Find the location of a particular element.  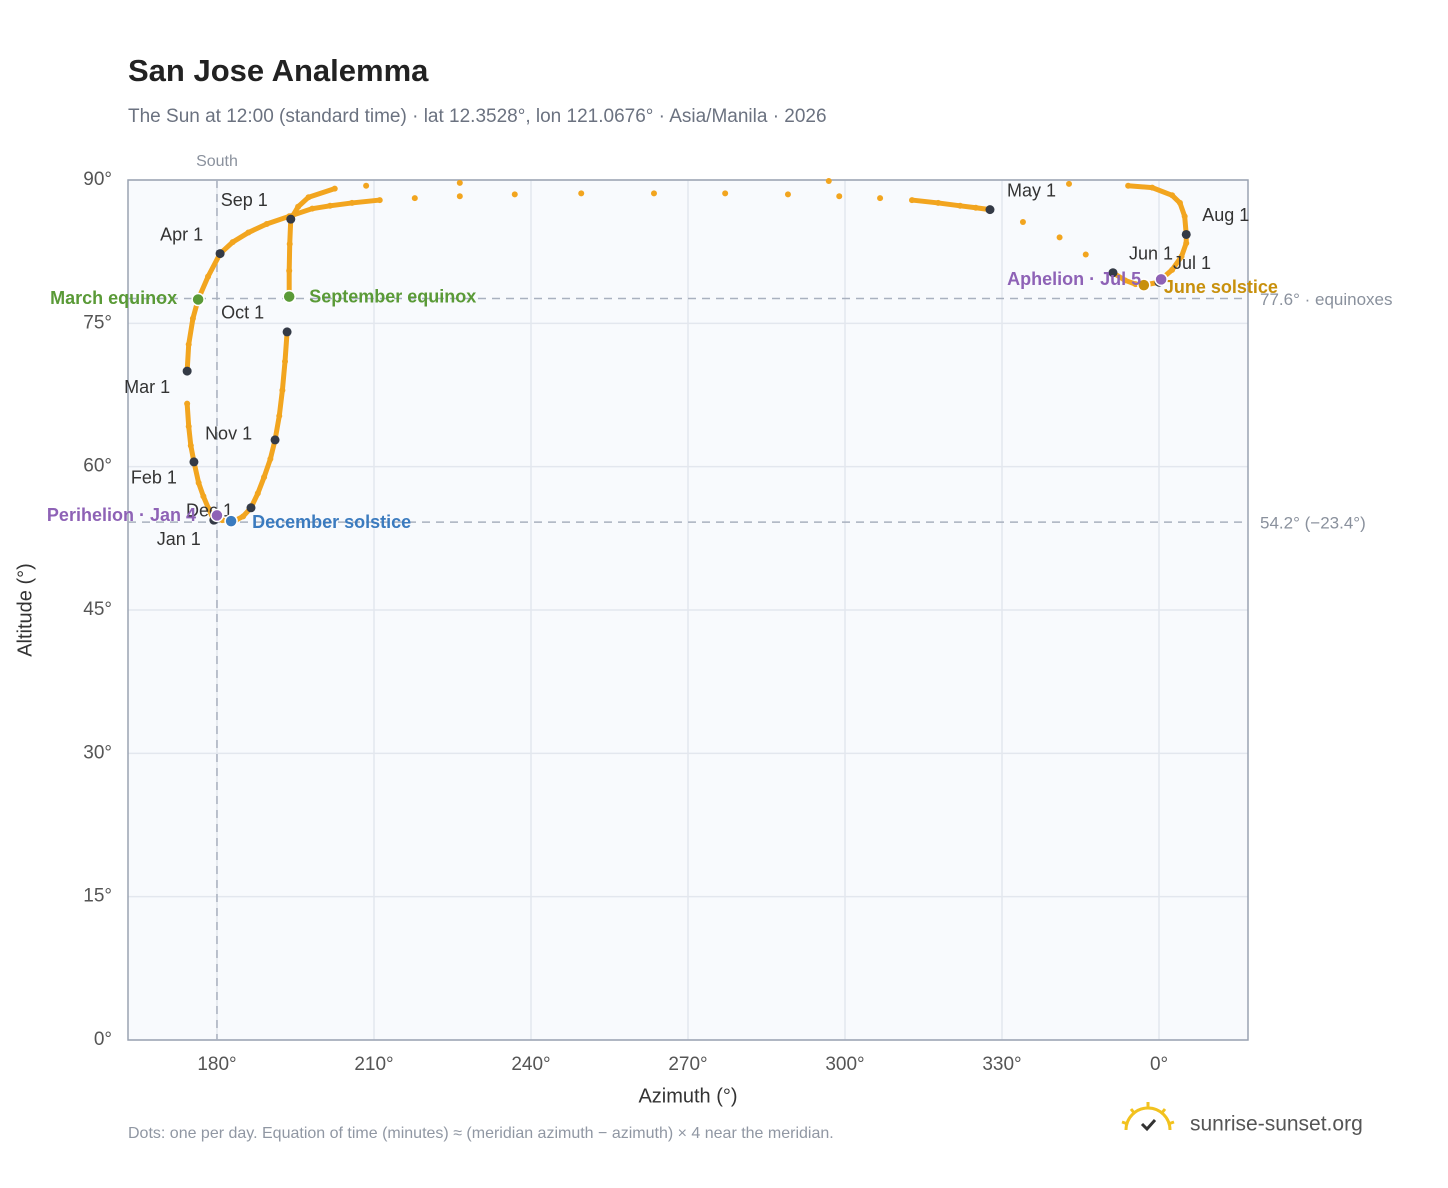

x-tick-label: 0° is located at coordinates (1159, 1064).